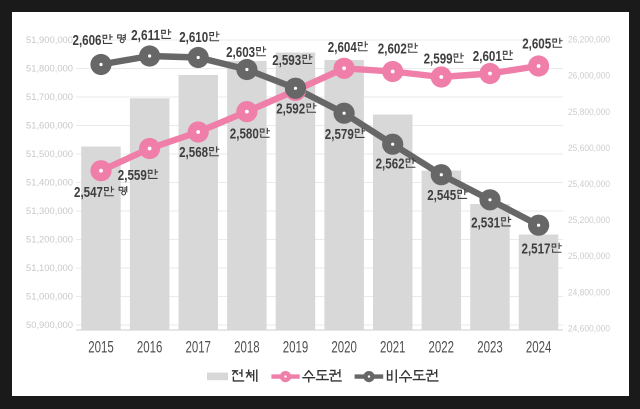 The image size is (640, 409). What do you see at coordinates (247, 347) in the screenshot?
I see `svg-text: 2018` at bounding box center [247, 347].